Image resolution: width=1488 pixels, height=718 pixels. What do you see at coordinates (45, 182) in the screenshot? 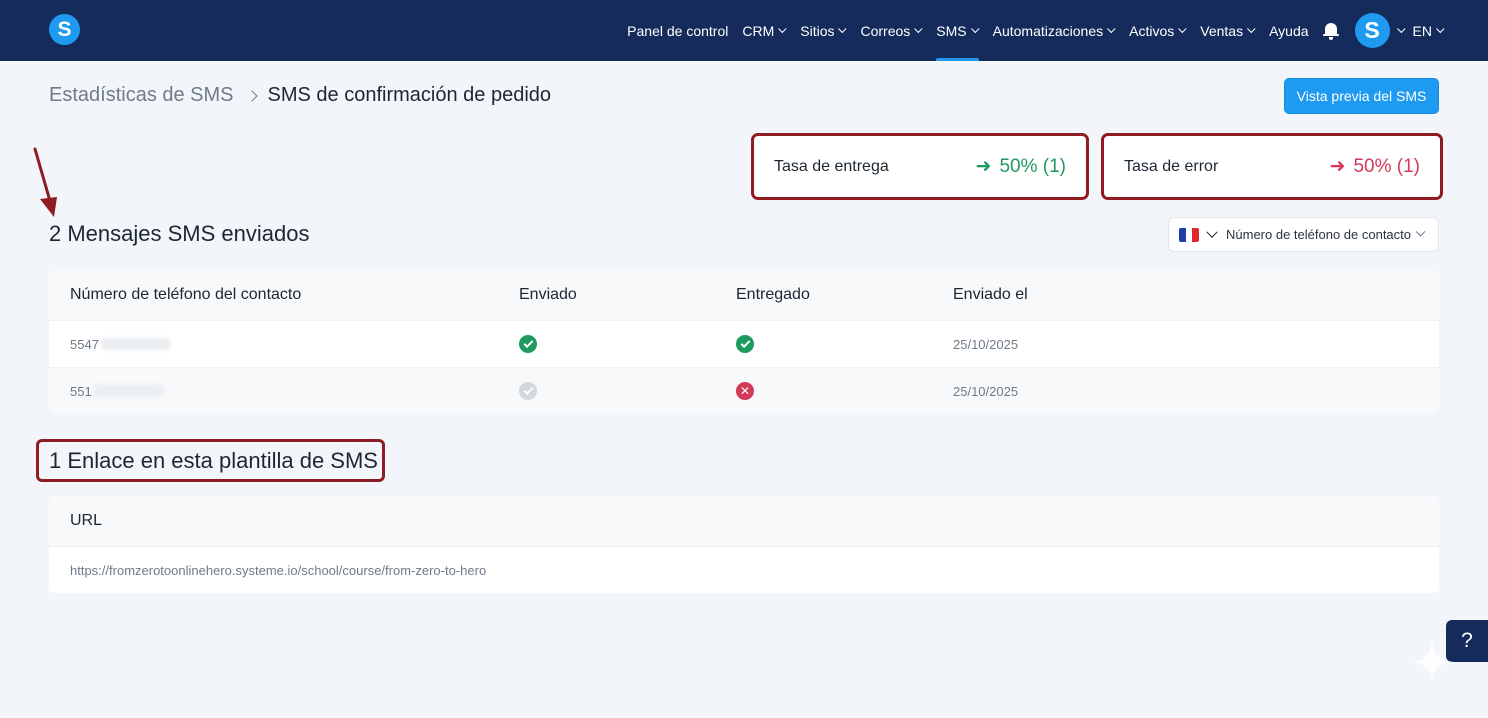
I see `annotation-arrow-icon` at bounding box center [45, 182].